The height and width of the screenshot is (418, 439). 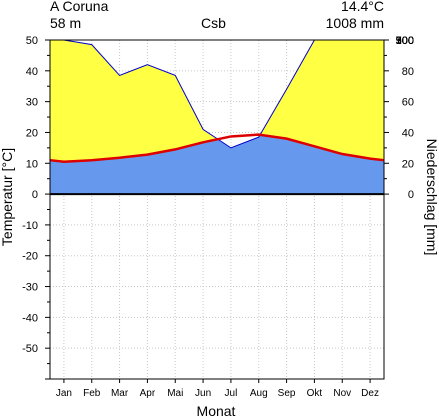 I want to click on temp-tick-label: 20, so click(x=32, y=133).